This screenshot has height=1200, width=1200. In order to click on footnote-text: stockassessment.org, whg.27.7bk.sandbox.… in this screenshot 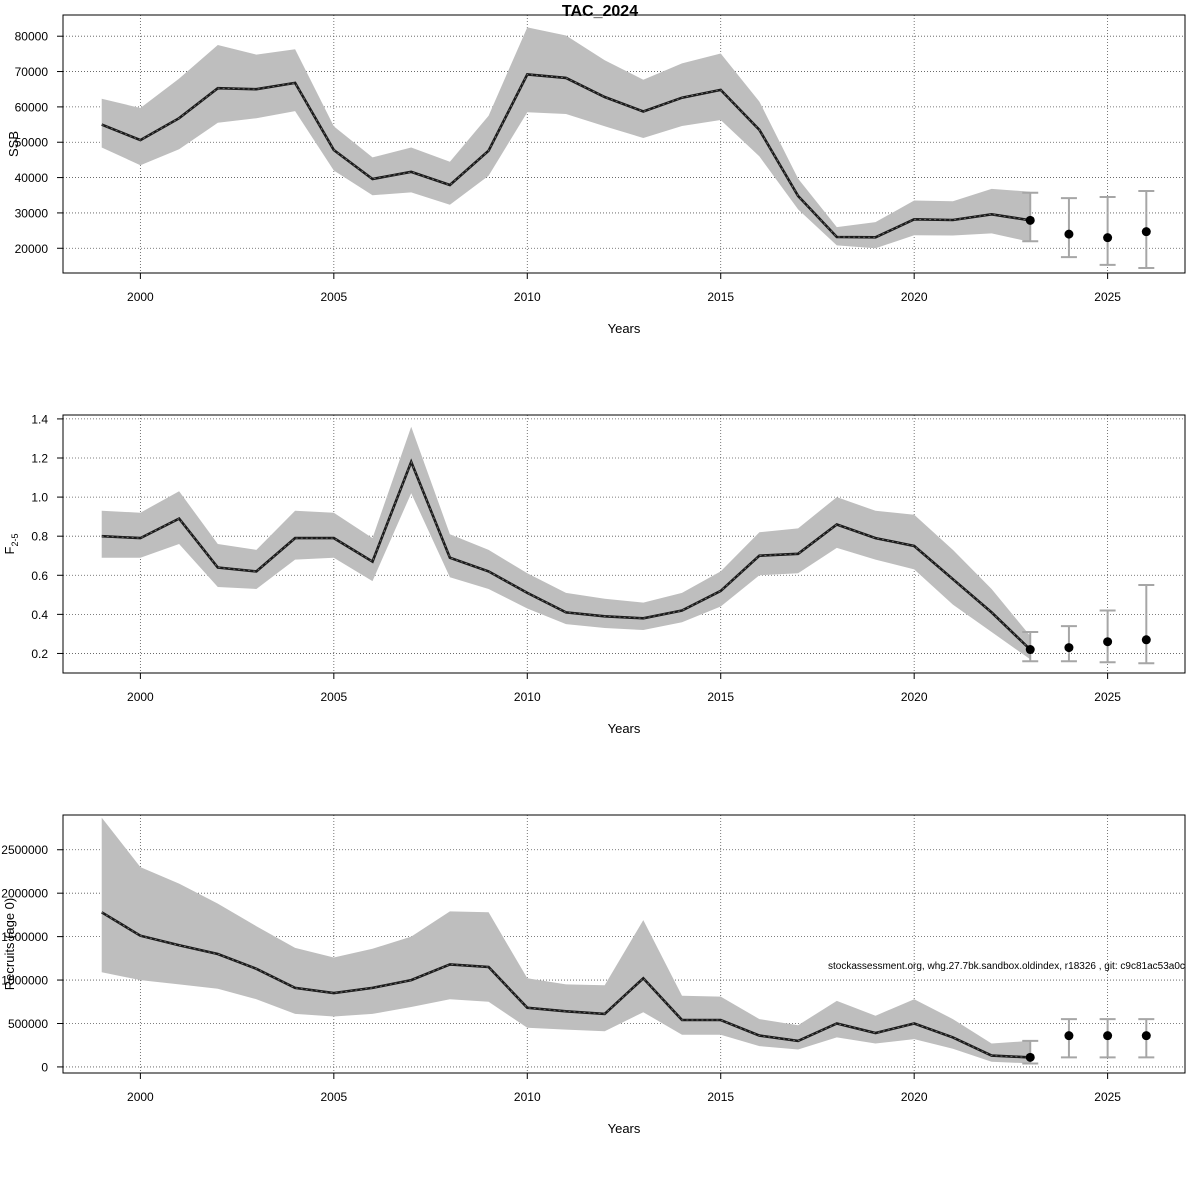, I will do `click(1006, 966)`.